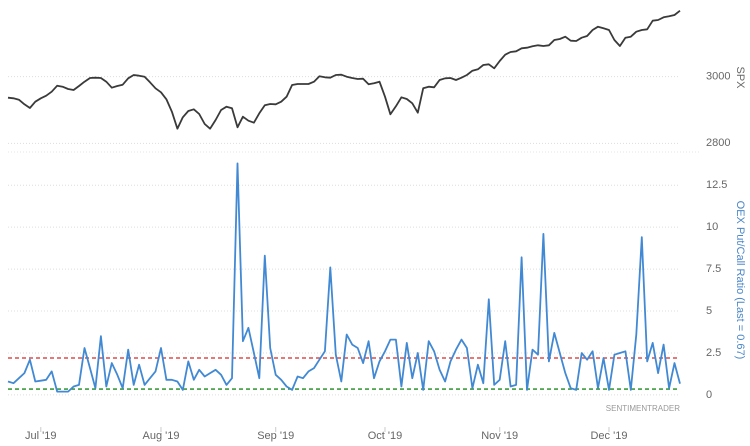  Describe the element at coordinates (40, 436) in the screenshot. I see `x-tick-label: Jul '19` at that location.